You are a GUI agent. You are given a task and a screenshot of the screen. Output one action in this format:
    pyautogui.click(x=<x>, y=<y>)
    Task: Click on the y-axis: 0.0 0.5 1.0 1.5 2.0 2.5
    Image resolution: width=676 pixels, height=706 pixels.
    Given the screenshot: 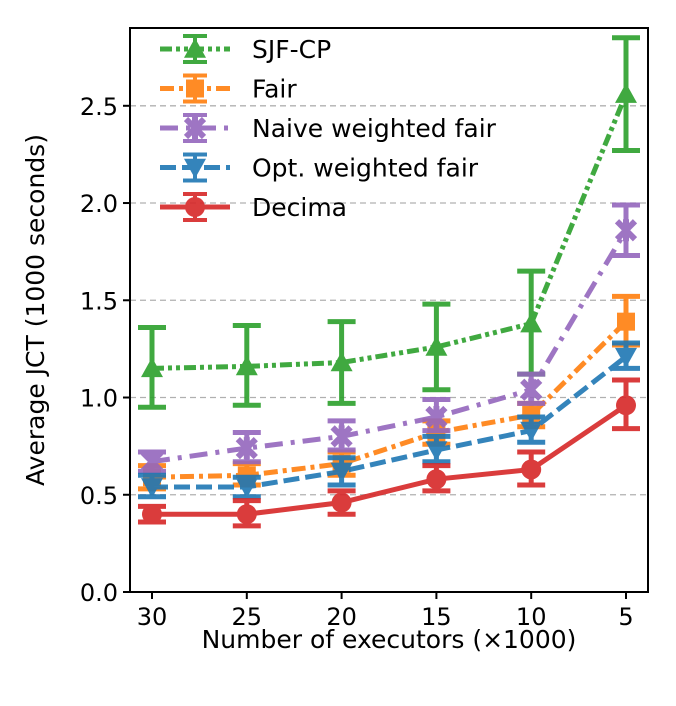 What is the action you would take?
    pyautogui.click(x=105, y=350)
    